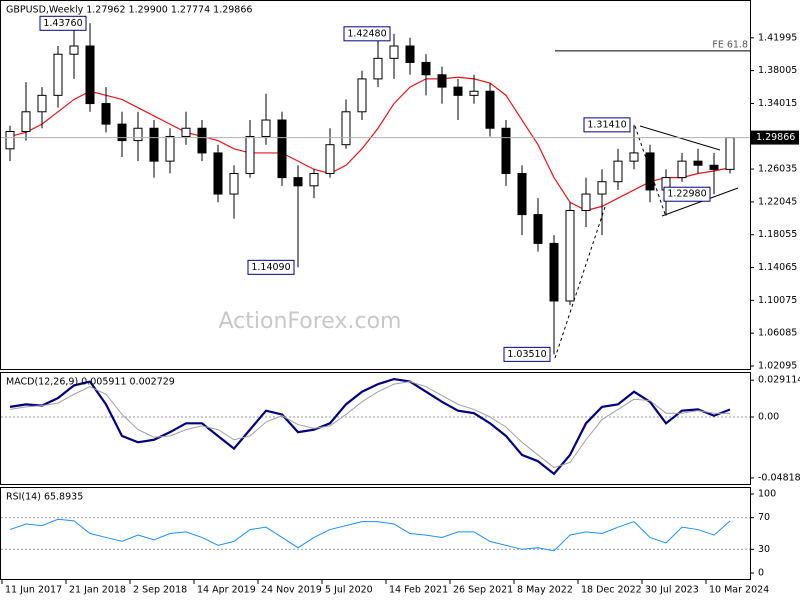  I want to click on price-label: 1.31410, so click(606, 124).